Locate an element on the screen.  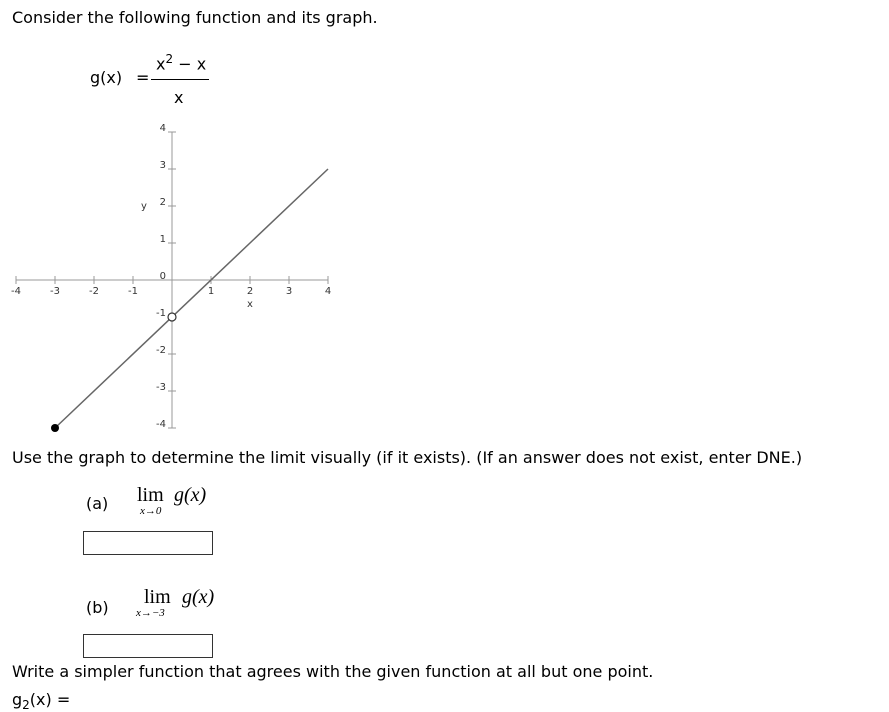
x-tick-label: -2 is located at coordinates (94, 291).